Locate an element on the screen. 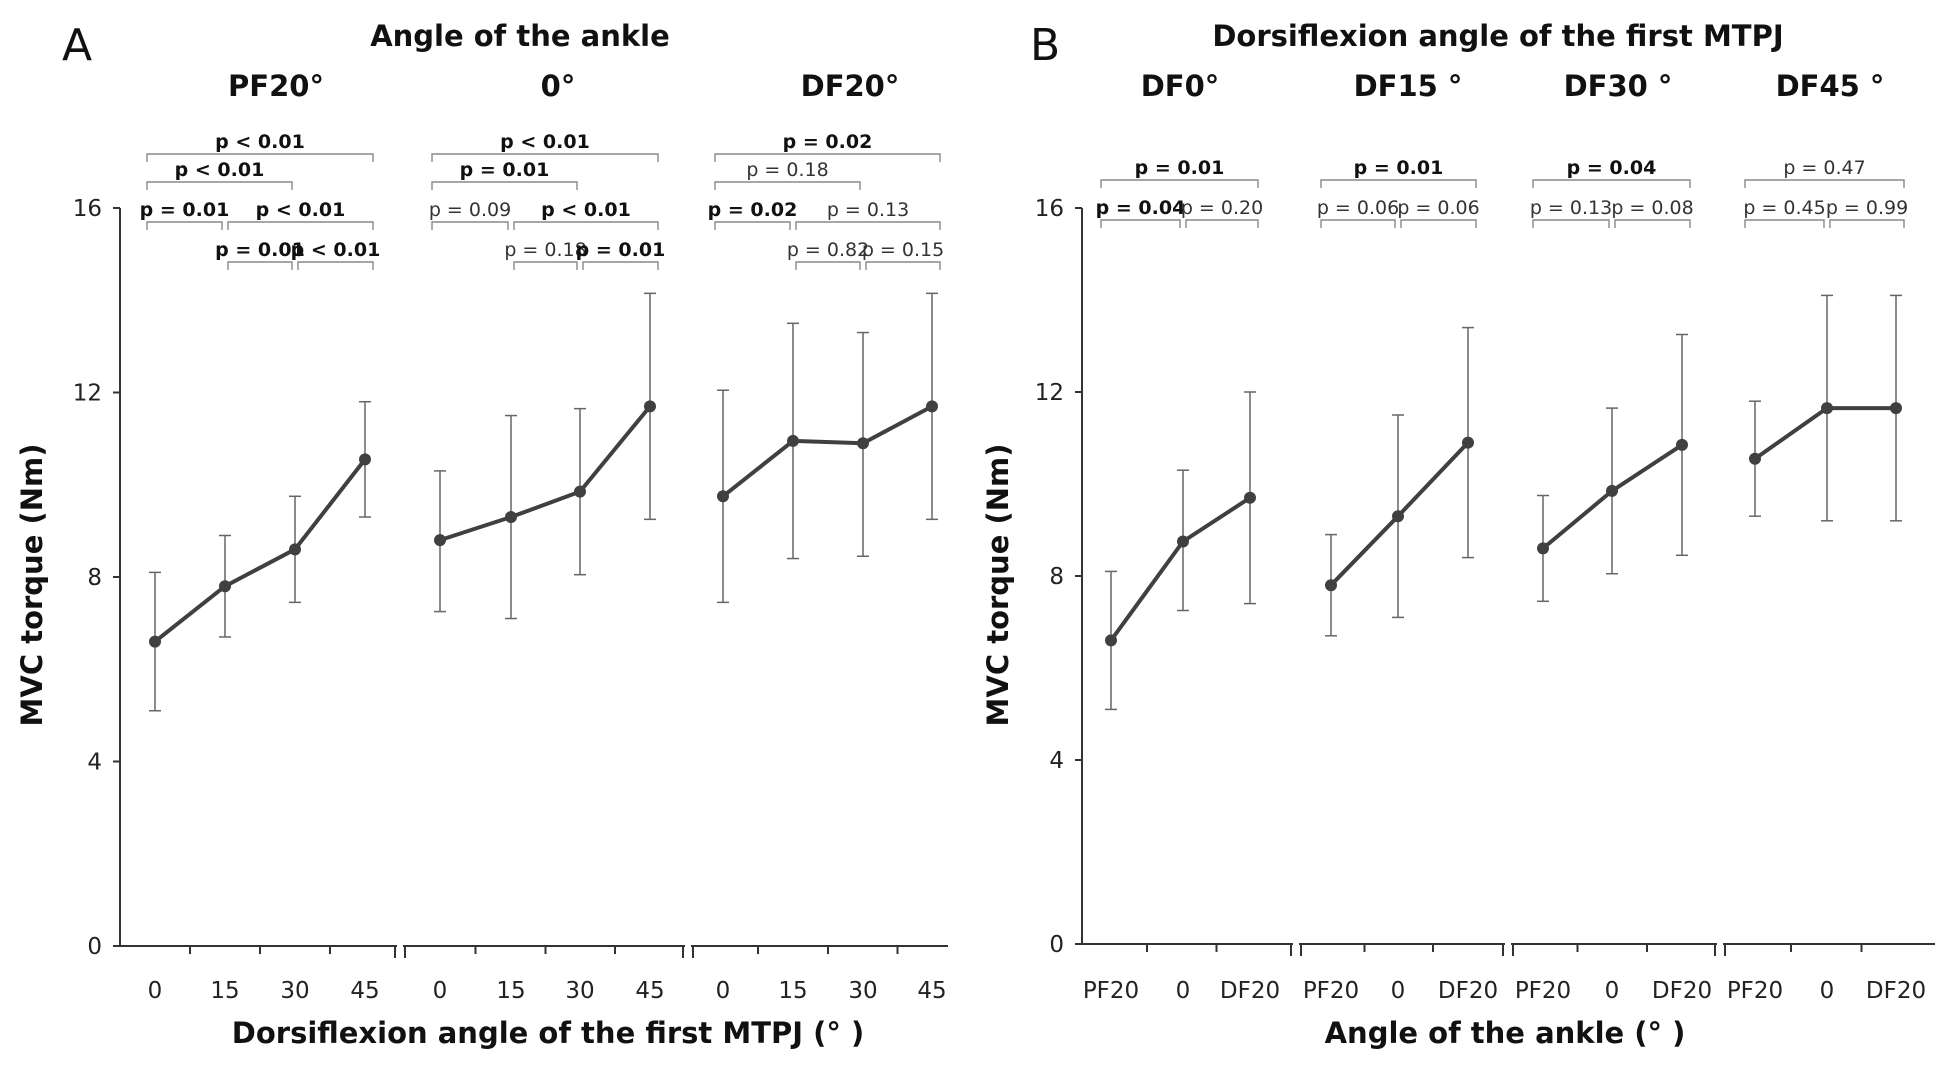 This screenshot has height=1068, width=1956. panel-b-group-1-axis-gap is located at coordinates (1296, 944).